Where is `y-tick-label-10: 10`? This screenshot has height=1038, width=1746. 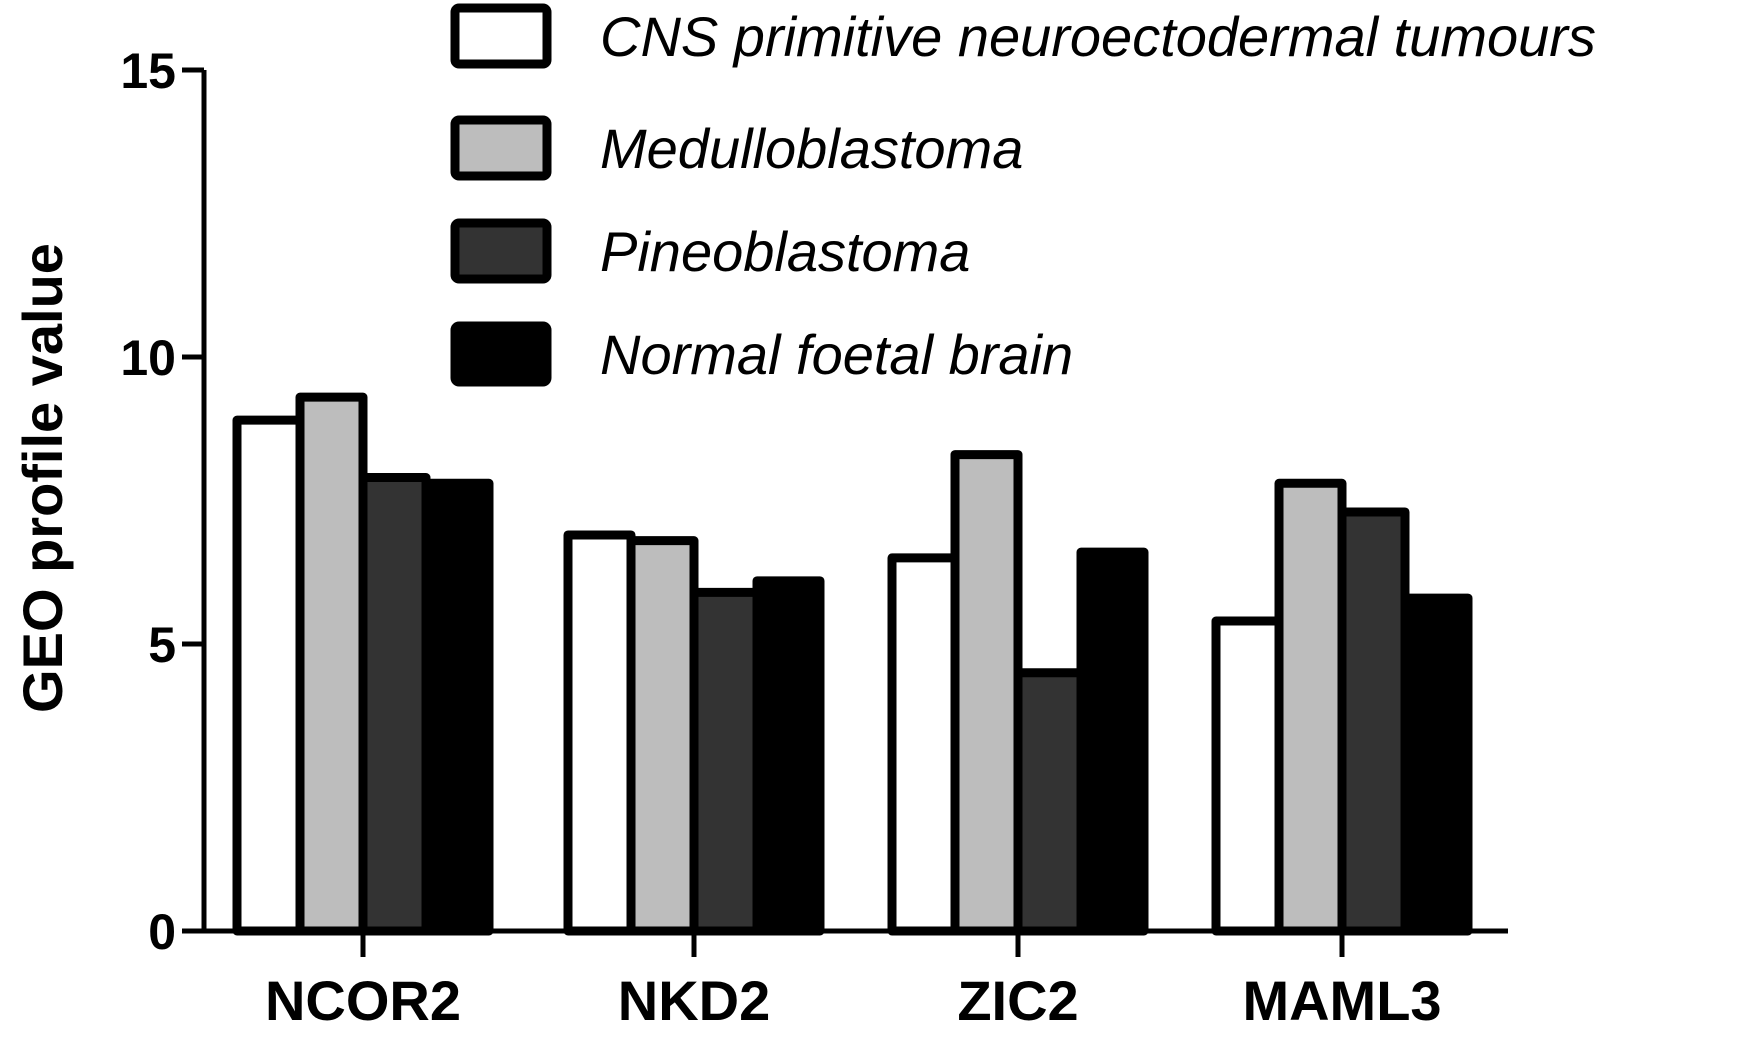 y-tick-label-10: 10 is located at coordinates (148, 358).